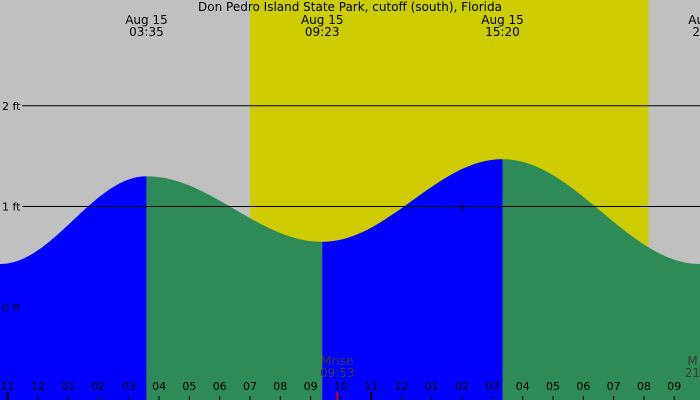  Describe the element at coordinates (696, 32) in the screenshot. I see `extremum-time-label: 21` at that location.